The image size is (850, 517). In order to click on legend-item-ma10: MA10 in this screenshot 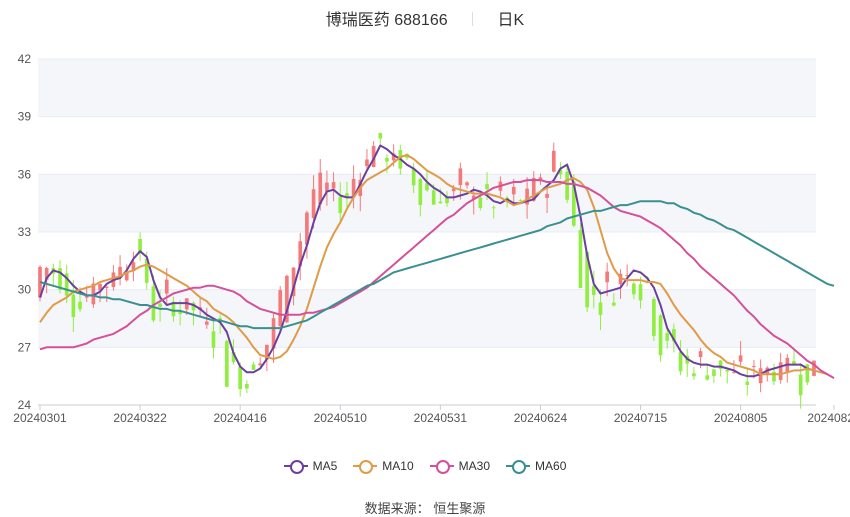, I will do `click(383, 466)`.